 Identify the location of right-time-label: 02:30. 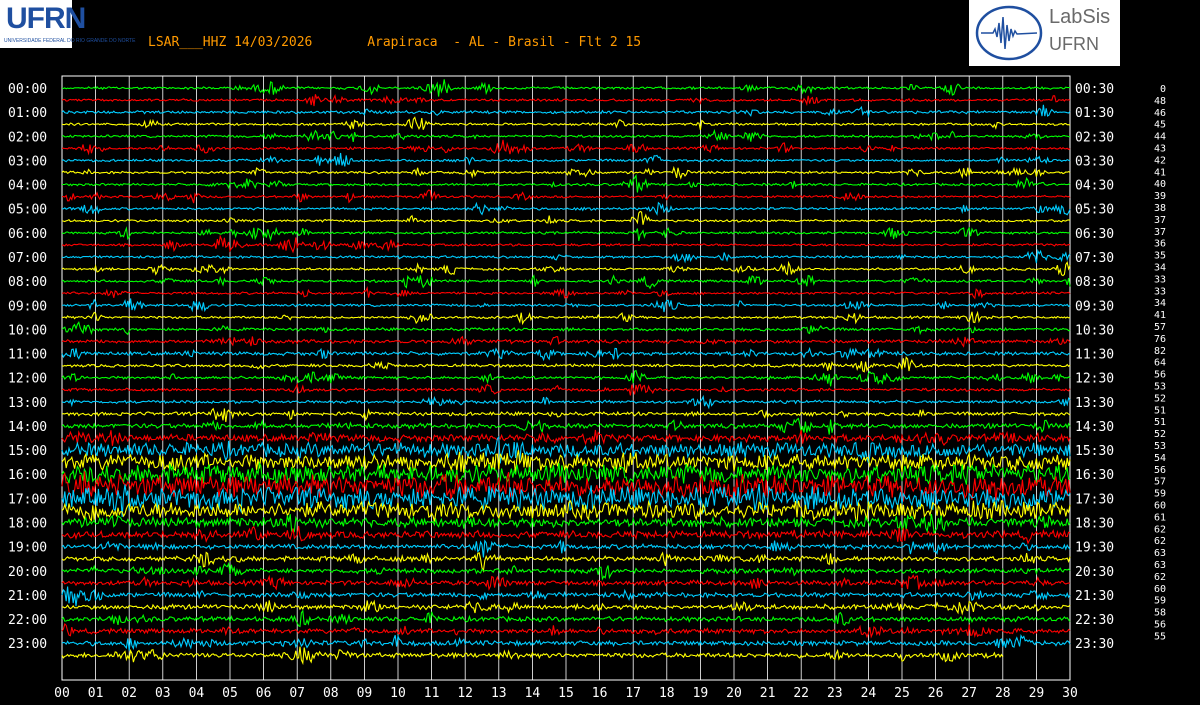
(1094, 137).